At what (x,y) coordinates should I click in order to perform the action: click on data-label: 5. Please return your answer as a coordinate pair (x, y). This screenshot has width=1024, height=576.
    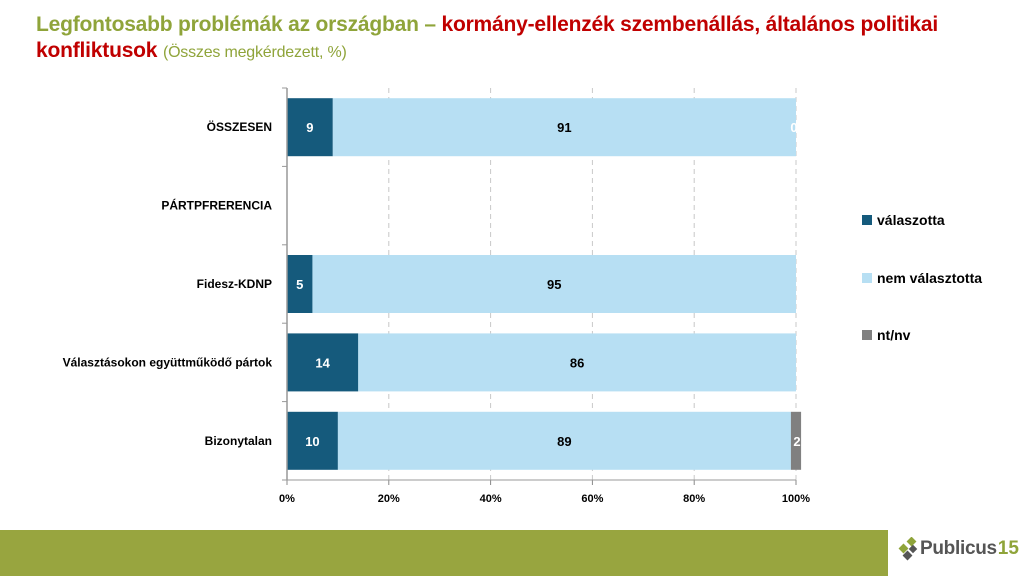
    Looking at the image, I should click on (299, 284).